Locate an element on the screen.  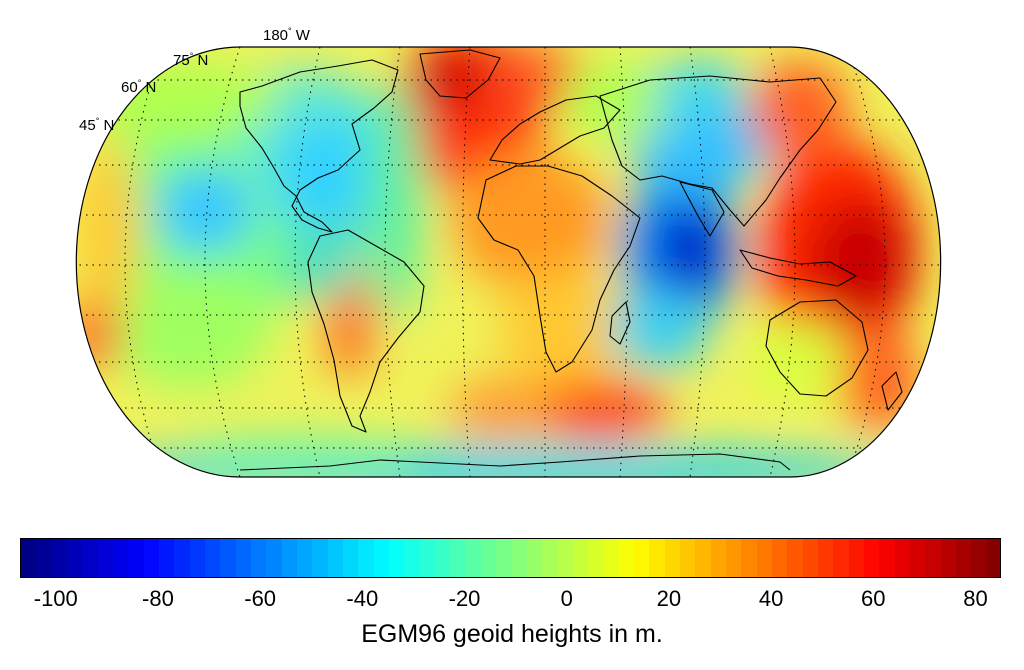
colorbar-tick-label: -40 is located at coordinates (362, 598).